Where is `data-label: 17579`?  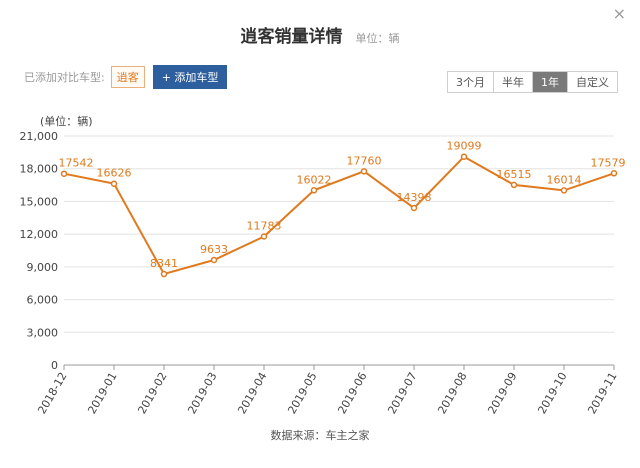 data-label: 17579 is located at coordinates (608, 162).